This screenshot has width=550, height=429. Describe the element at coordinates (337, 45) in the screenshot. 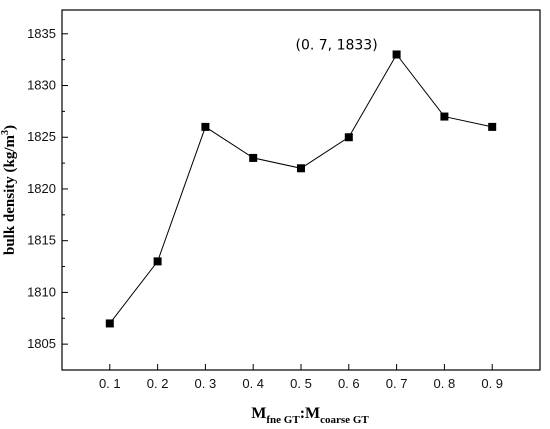

I see `annotation-label: (0. 7, 1833)` at that location.